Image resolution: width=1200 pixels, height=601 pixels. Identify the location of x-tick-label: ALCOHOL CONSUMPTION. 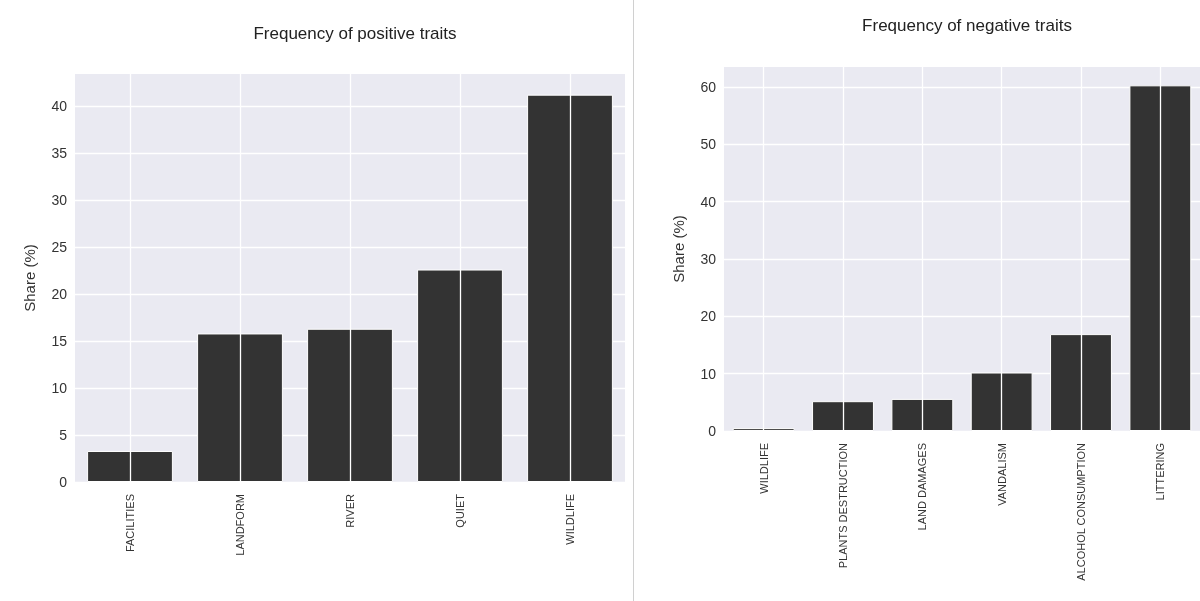
(1081, 511).